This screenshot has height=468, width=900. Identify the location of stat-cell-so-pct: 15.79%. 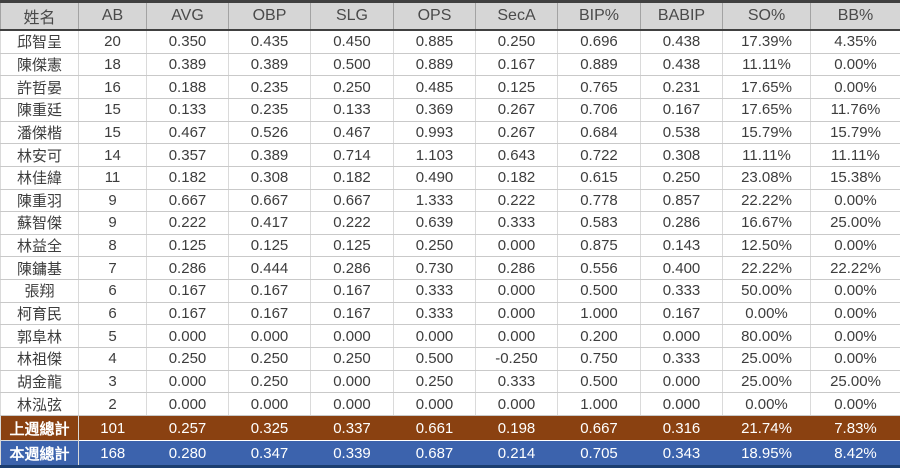
(766, 133).